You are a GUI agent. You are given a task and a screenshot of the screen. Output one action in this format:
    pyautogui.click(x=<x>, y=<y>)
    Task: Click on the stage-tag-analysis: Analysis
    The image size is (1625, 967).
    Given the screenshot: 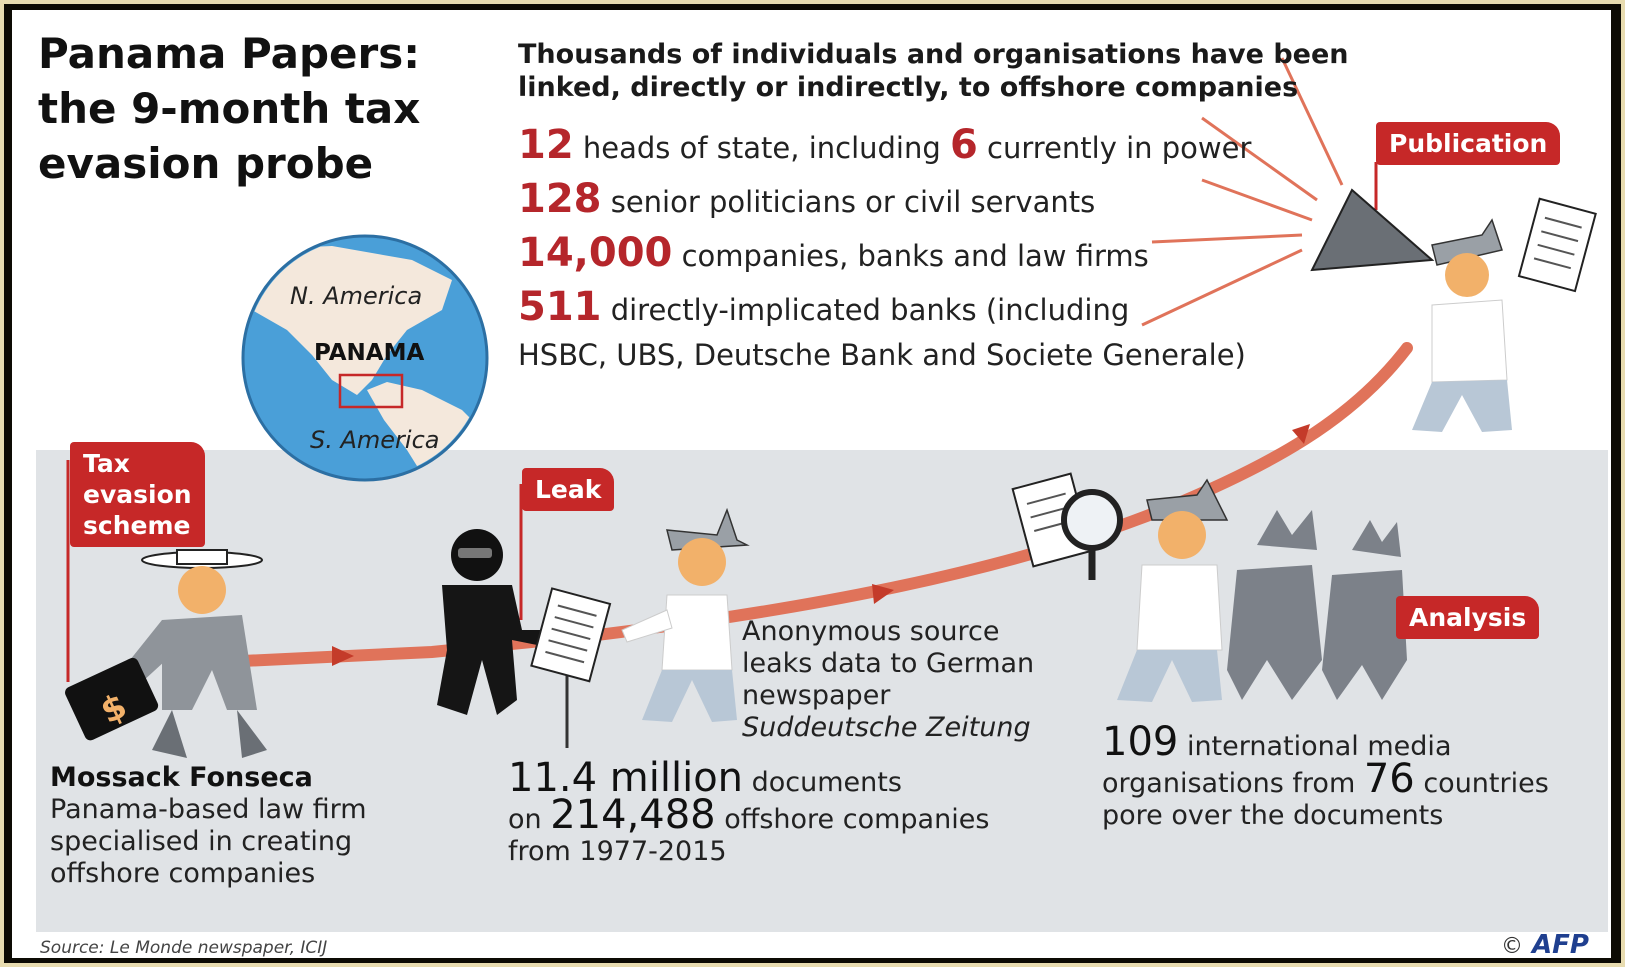 What is the action you would take?
    pyautogui.click(x=1468, y=617)
    